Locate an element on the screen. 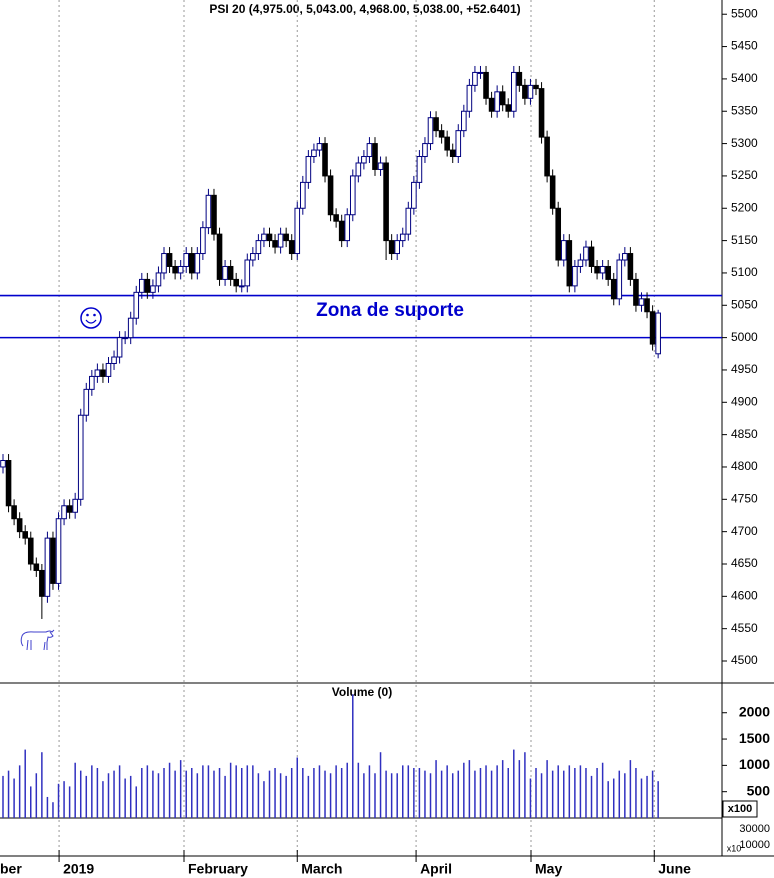  annotation: Zona de suporte is located at coordinates (390, 310).